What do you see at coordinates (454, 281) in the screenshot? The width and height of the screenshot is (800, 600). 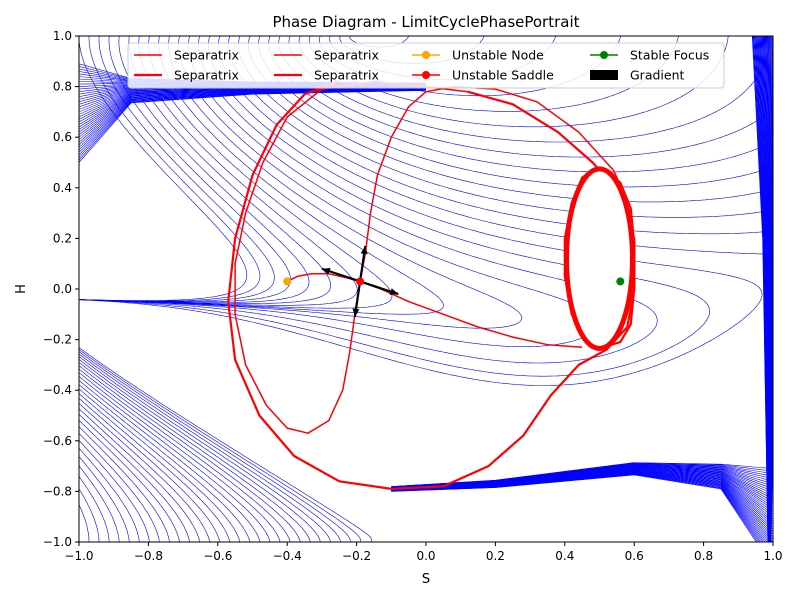 I see `fixed-points` at bounding box center [454, 281].